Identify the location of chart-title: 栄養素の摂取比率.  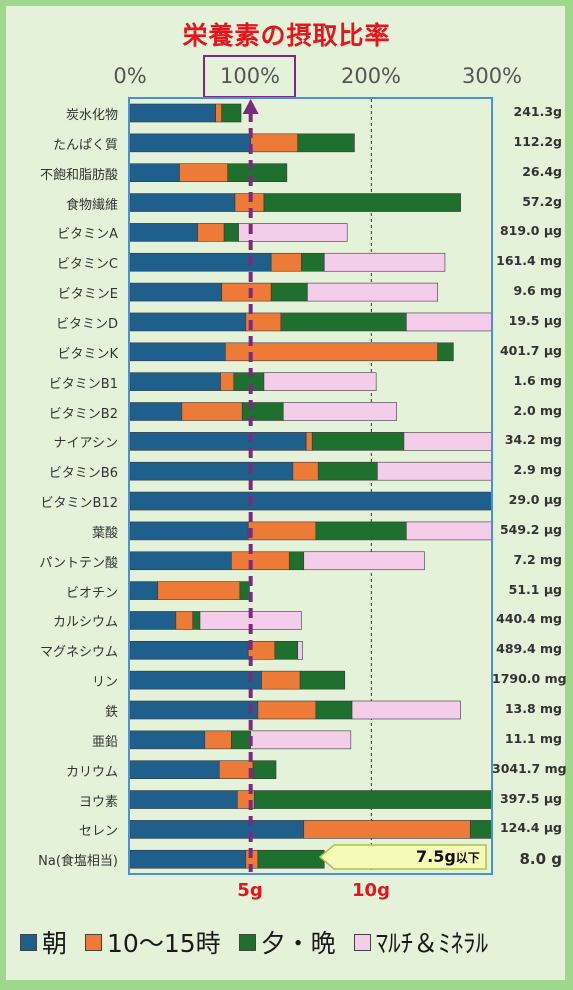
(286, 35).